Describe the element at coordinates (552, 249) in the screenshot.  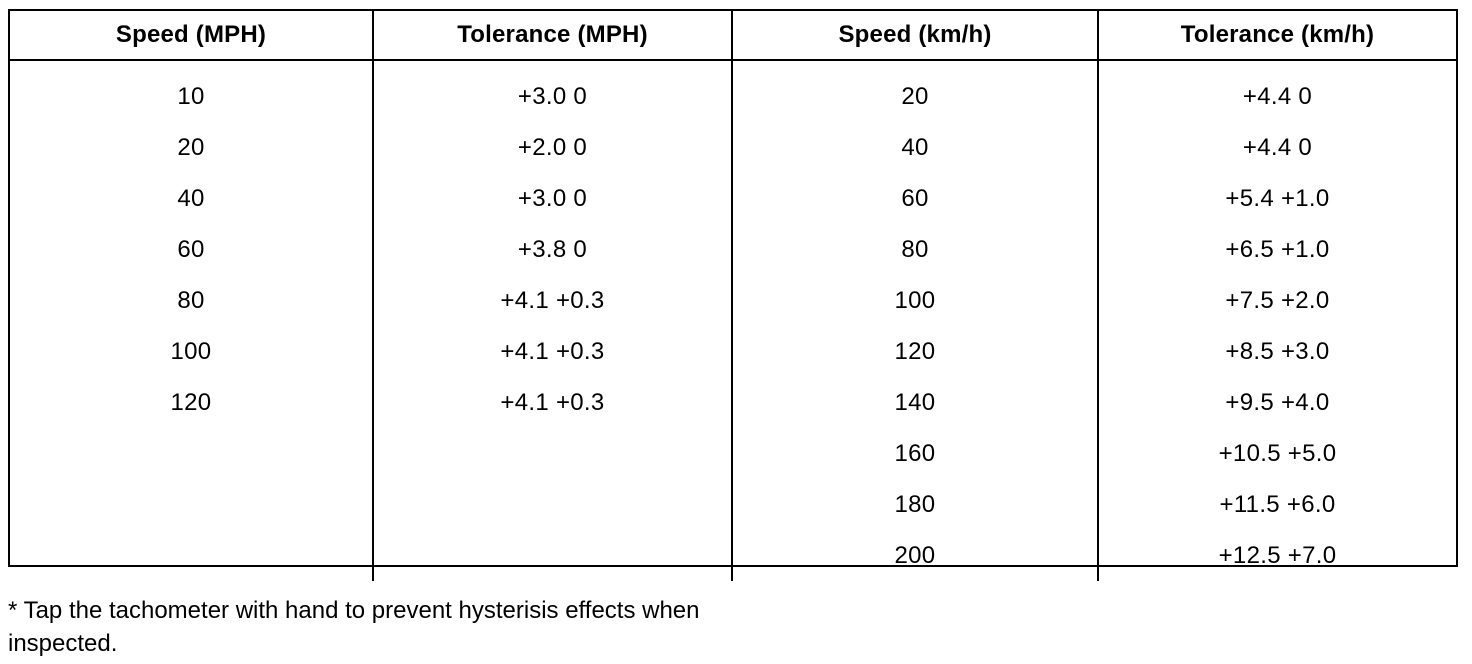
I see `table-cell: +3.8 0` at that location.